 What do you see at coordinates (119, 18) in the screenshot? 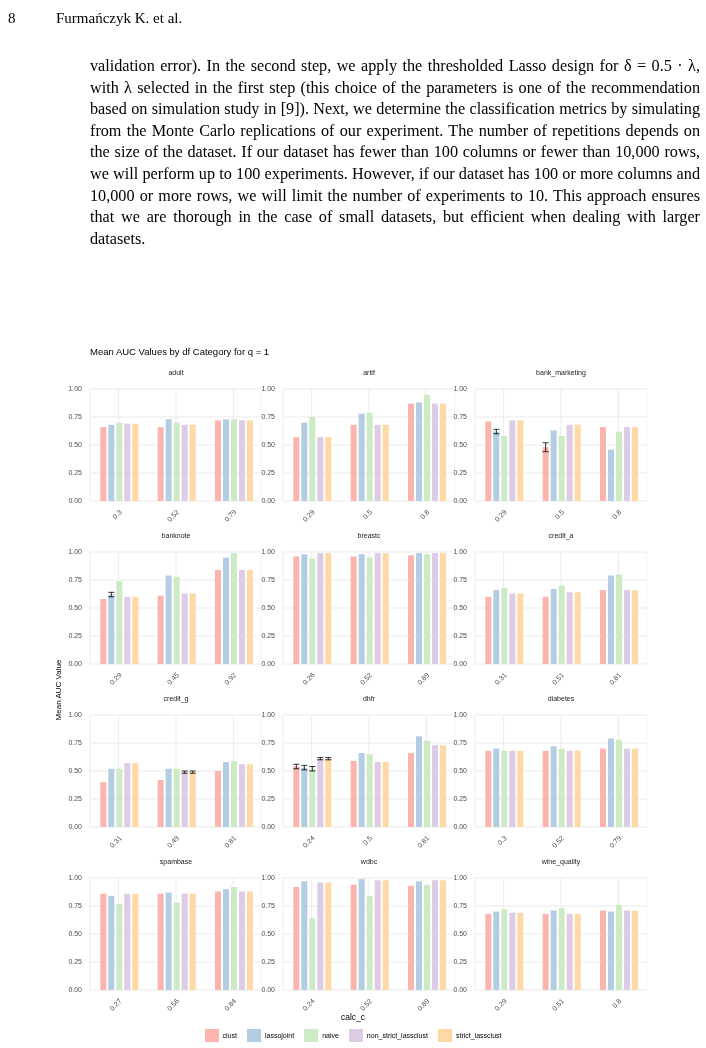
I see `text: Furmańczyk K. et al.` at bounding box center [119, 18].